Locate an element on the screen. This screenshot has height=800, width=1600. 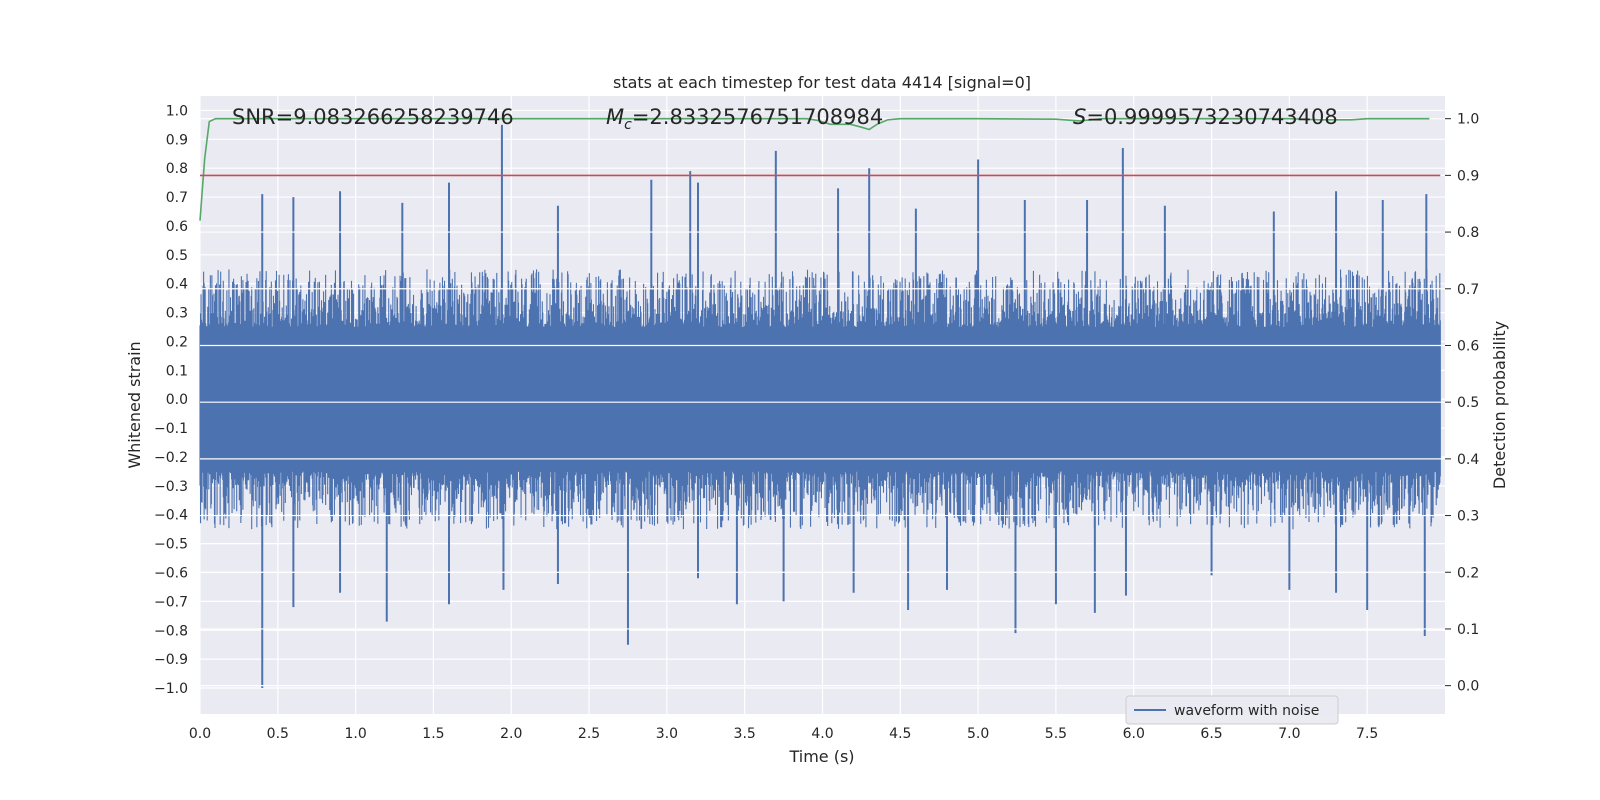
y-tick-label-left: 0.9 is located at coordinates (177, 140).